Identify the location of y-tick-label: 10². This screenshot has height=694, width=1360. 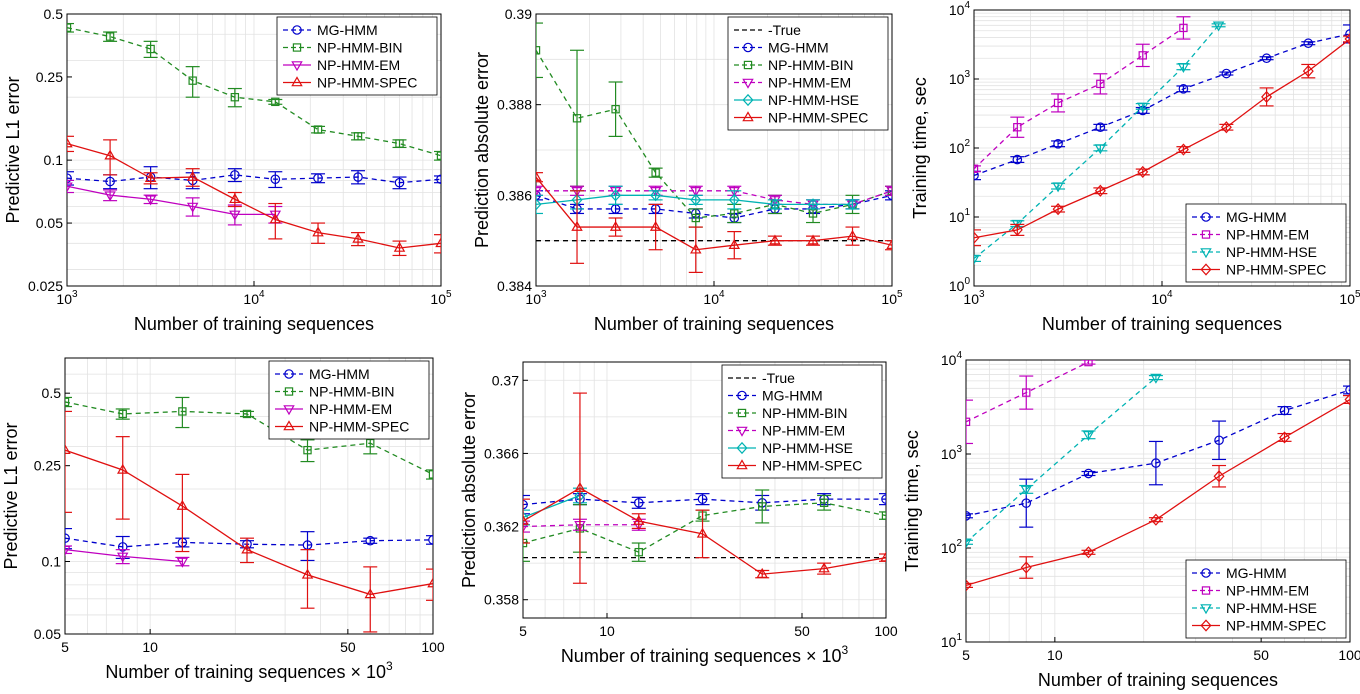
(952, 547).